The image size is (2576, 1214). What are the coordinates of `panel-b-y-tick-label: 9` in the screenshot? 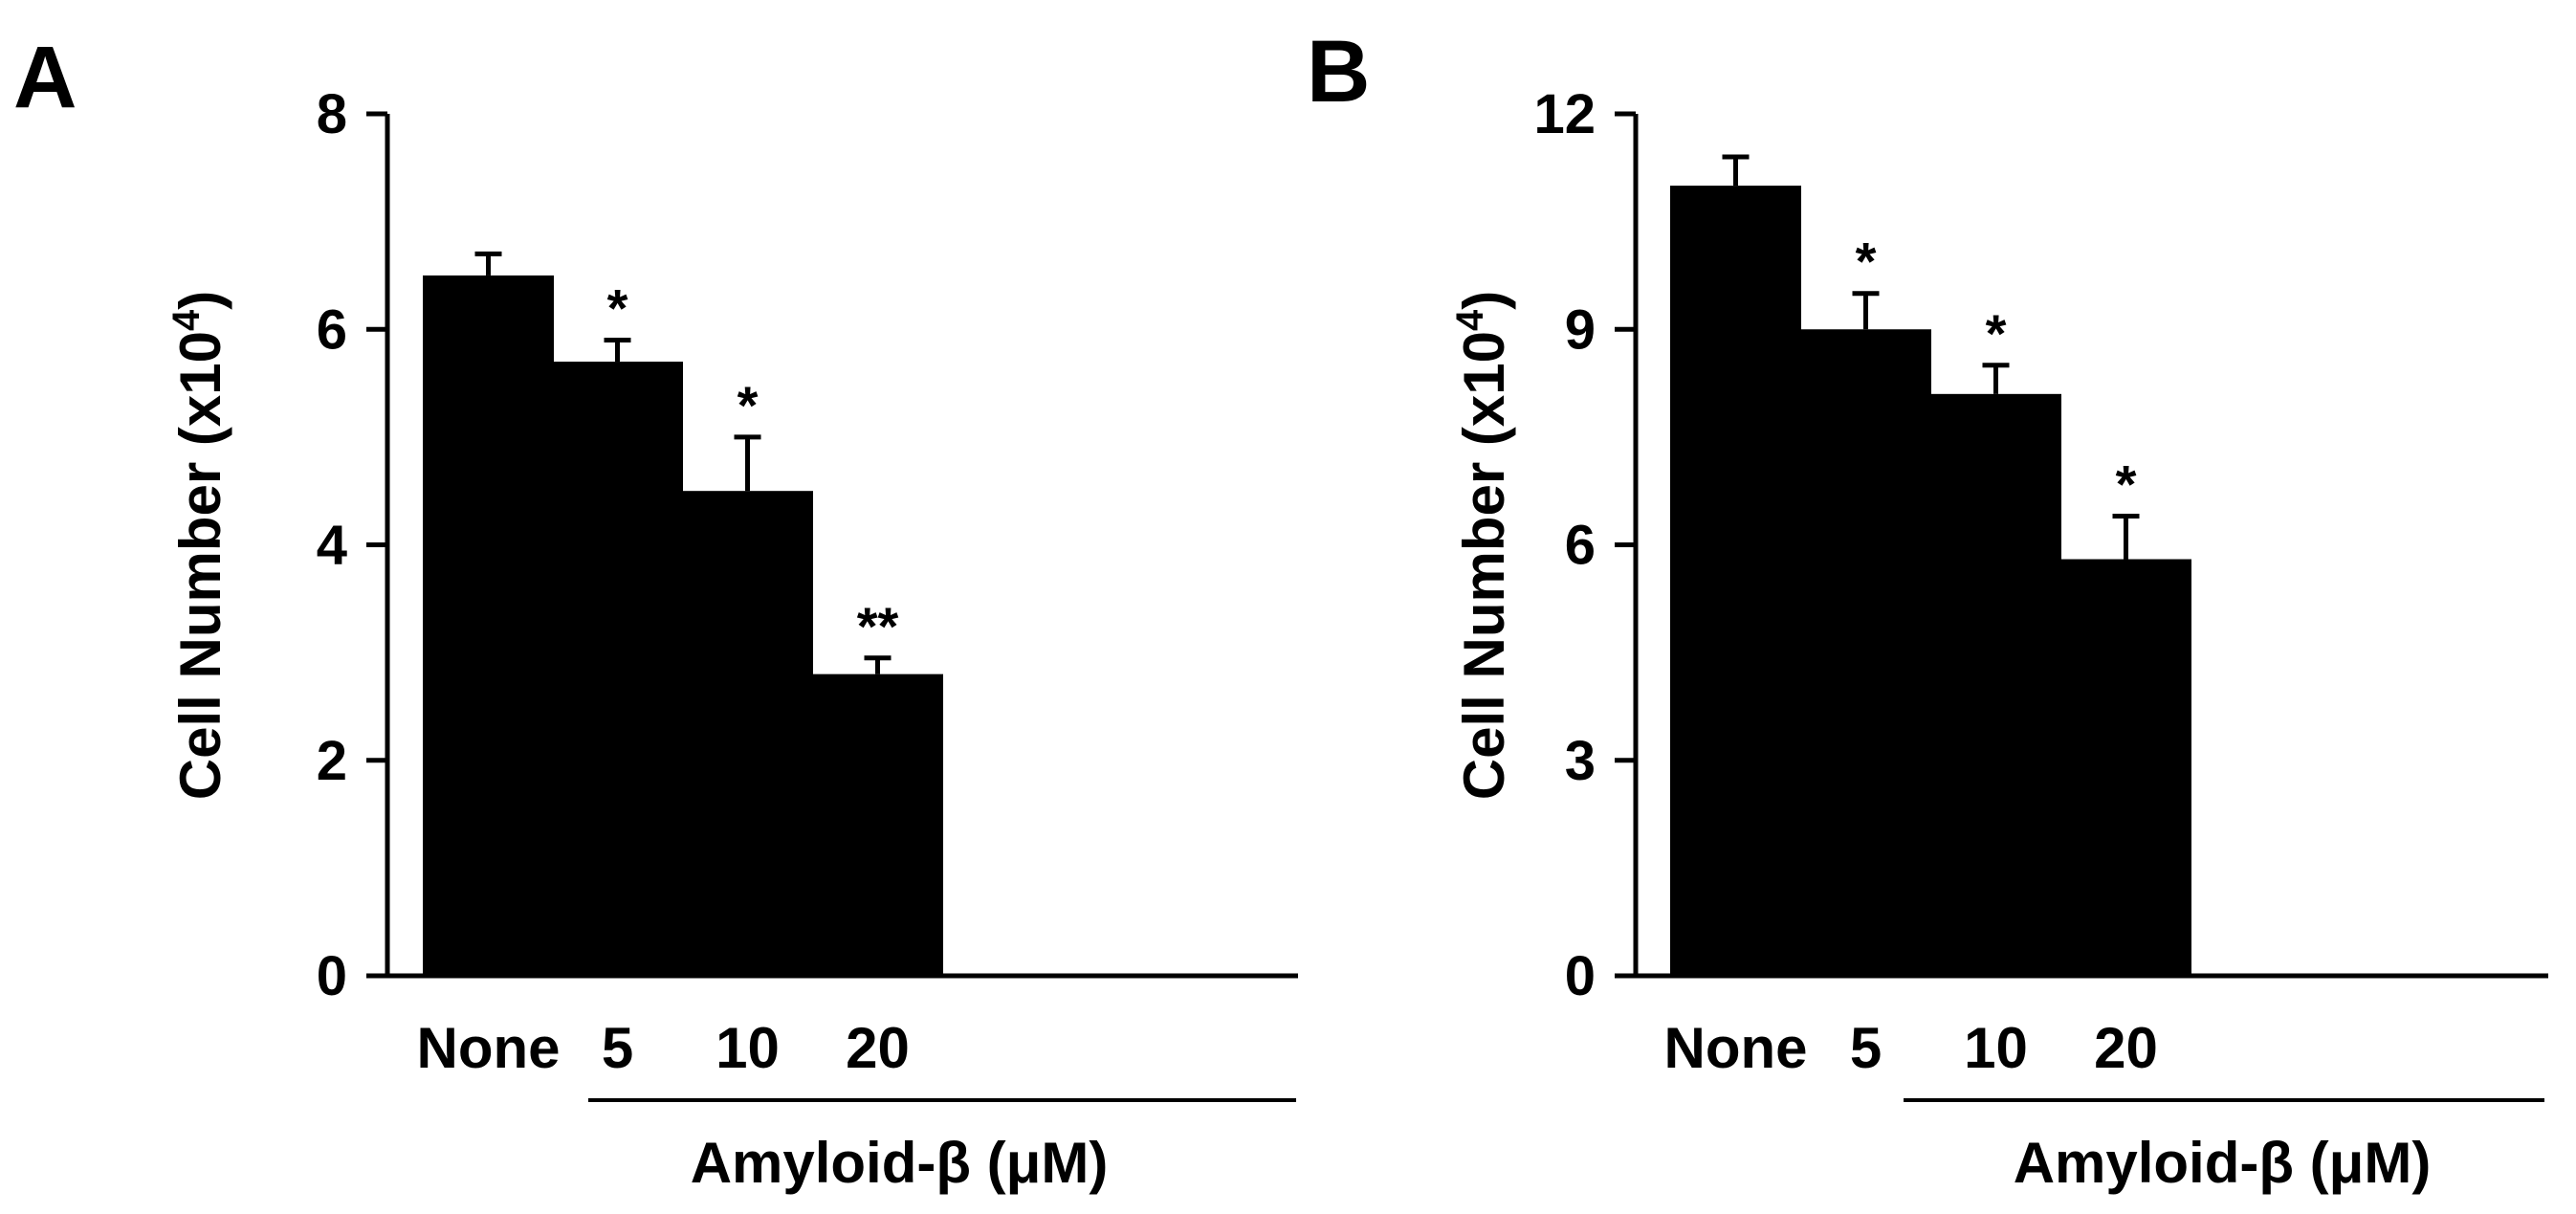 It's located at (1580, 329).